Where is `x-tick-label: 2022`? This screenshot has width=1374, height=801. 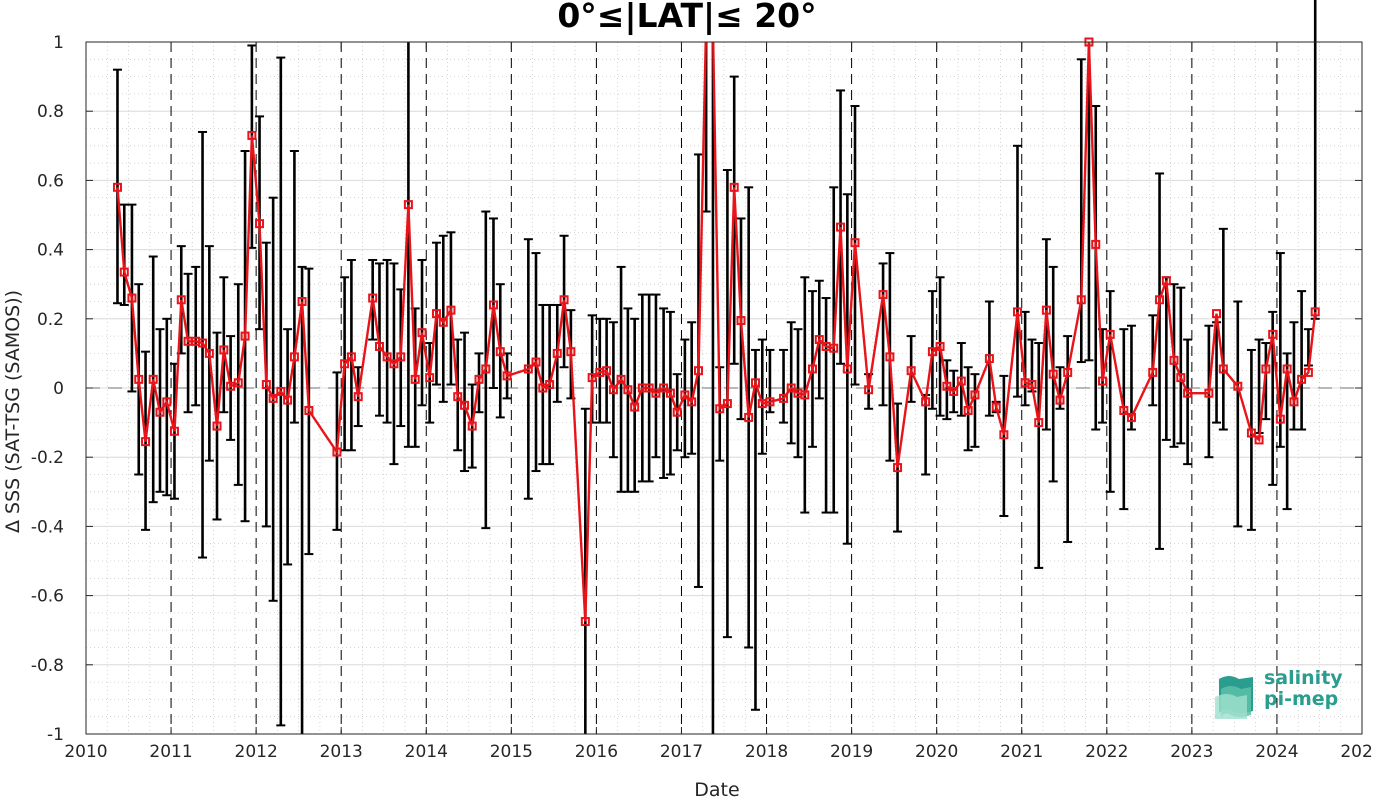
x-tick-label: 2022 is located at coordinates (1106, 752).